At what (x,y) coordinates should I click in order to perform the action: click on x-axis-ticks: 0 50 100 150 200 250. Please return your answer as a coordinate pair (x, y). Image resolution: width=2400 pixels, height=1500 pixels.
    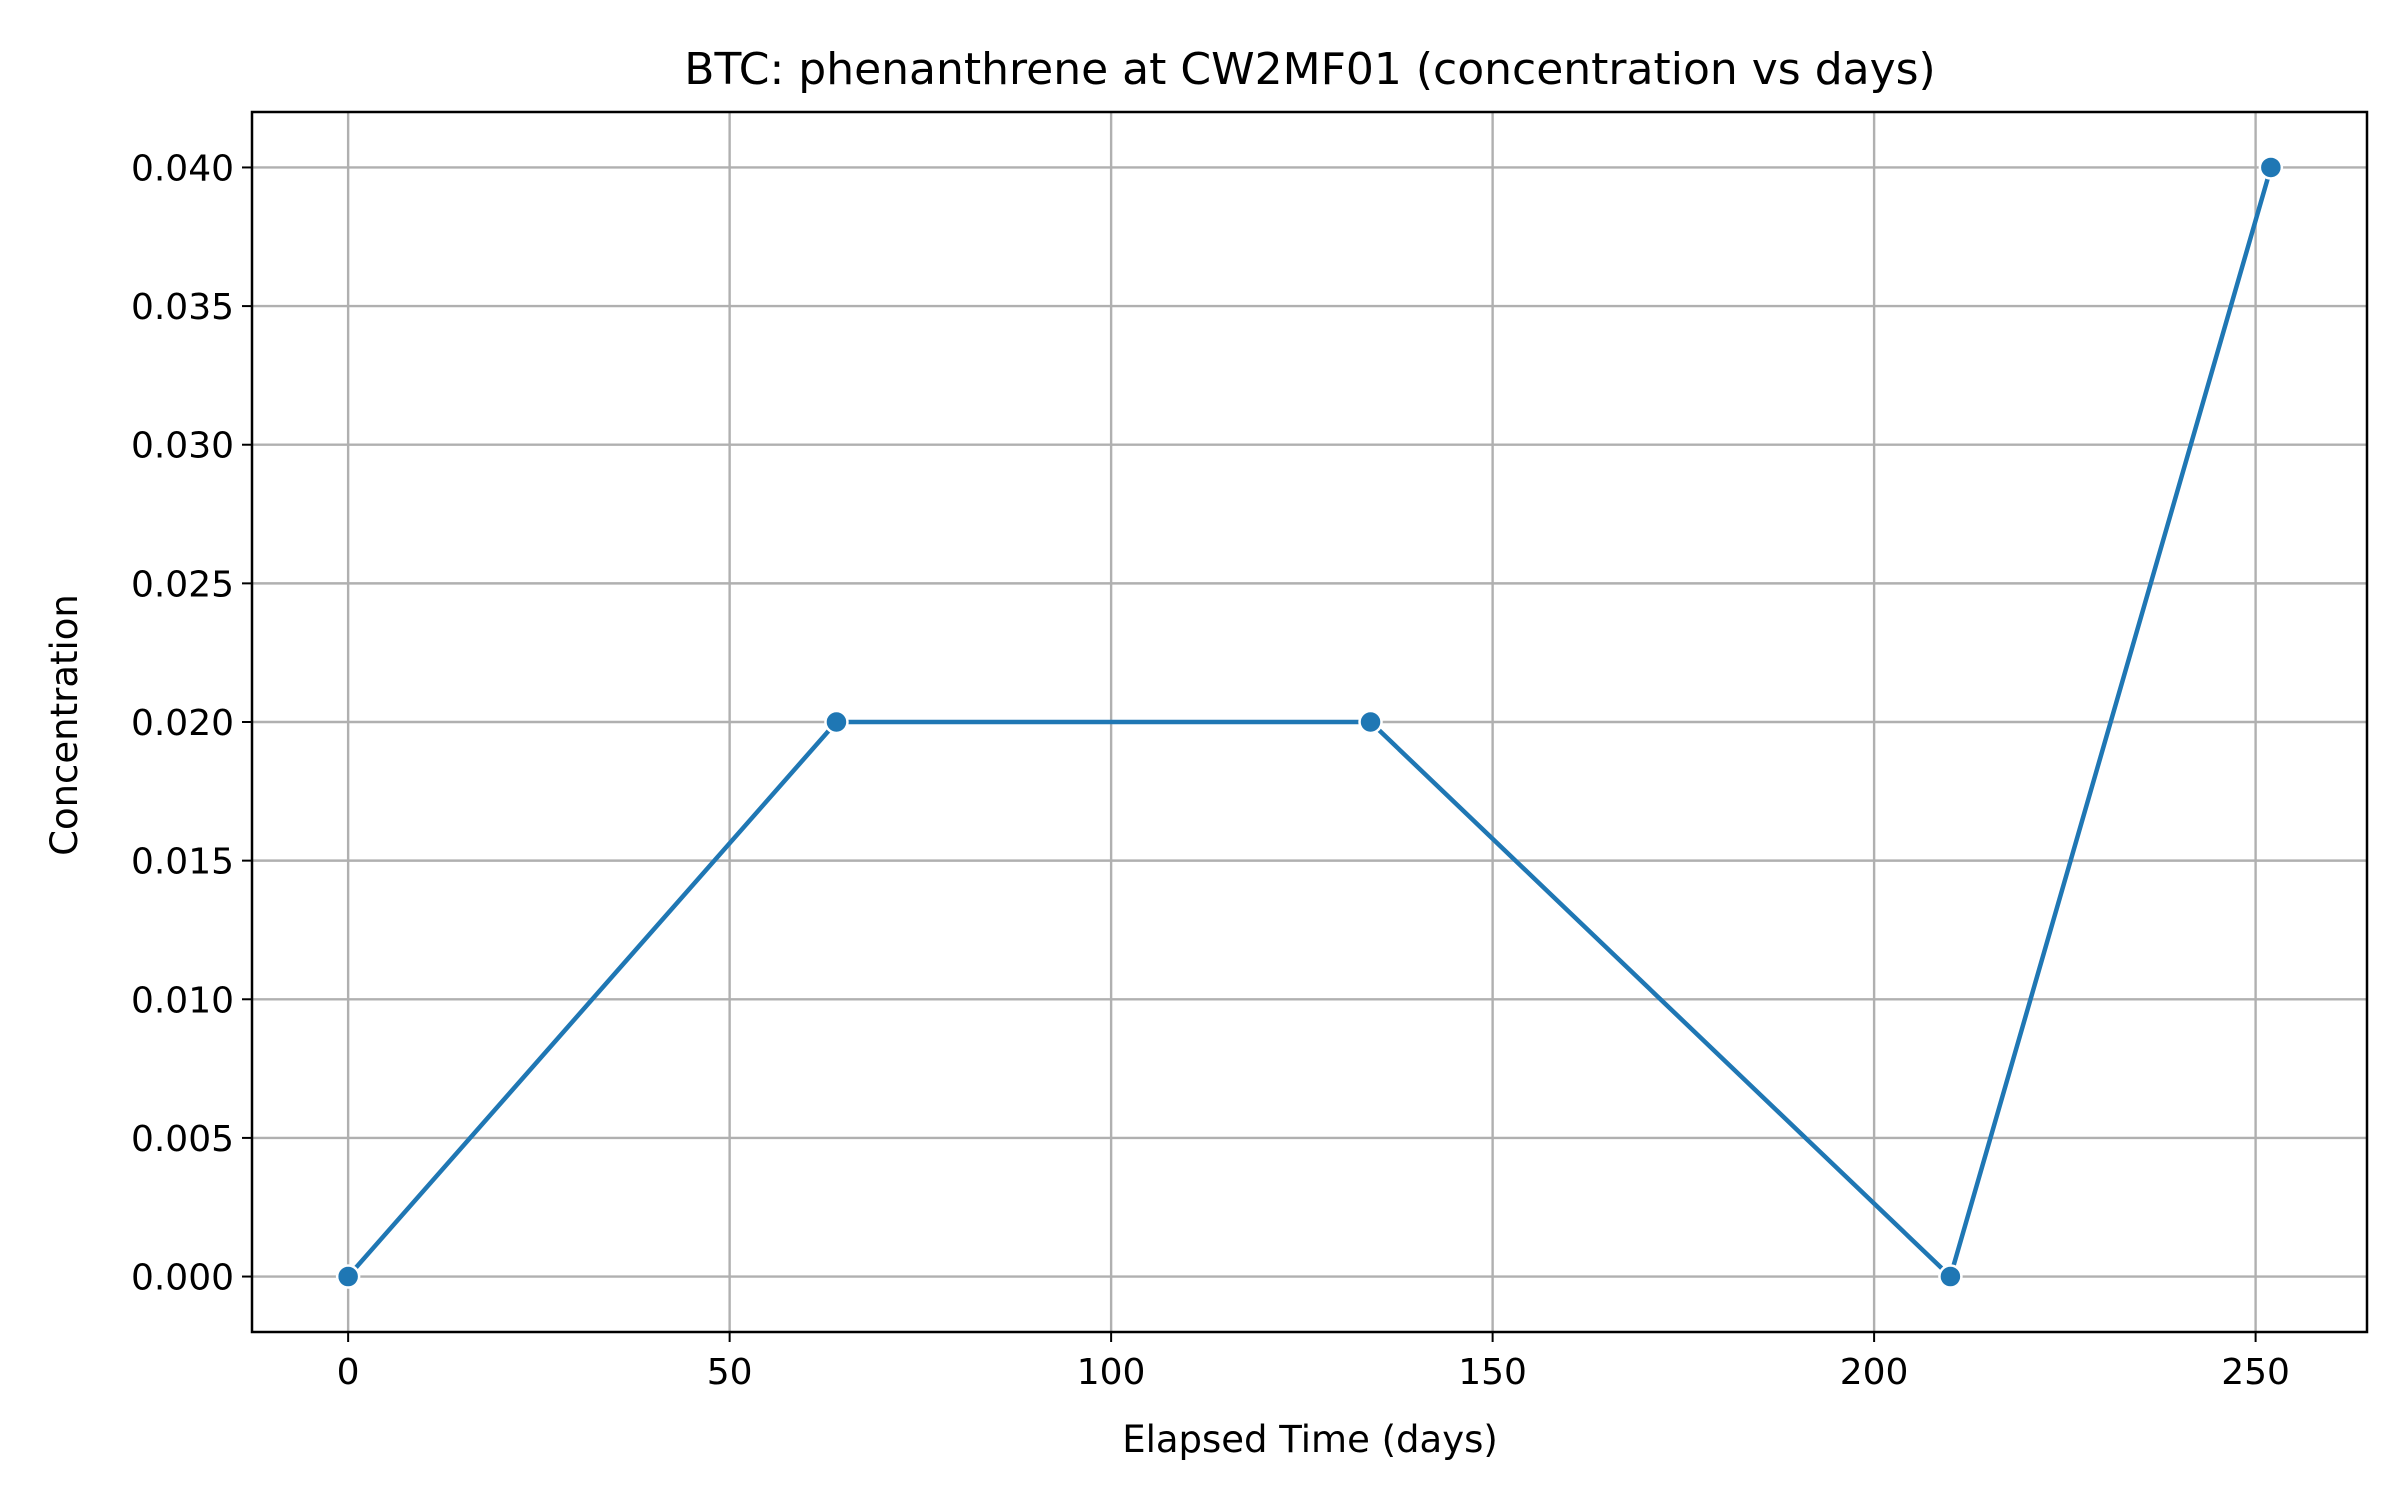
    Looking at the image, I should click on (1313, 1362).